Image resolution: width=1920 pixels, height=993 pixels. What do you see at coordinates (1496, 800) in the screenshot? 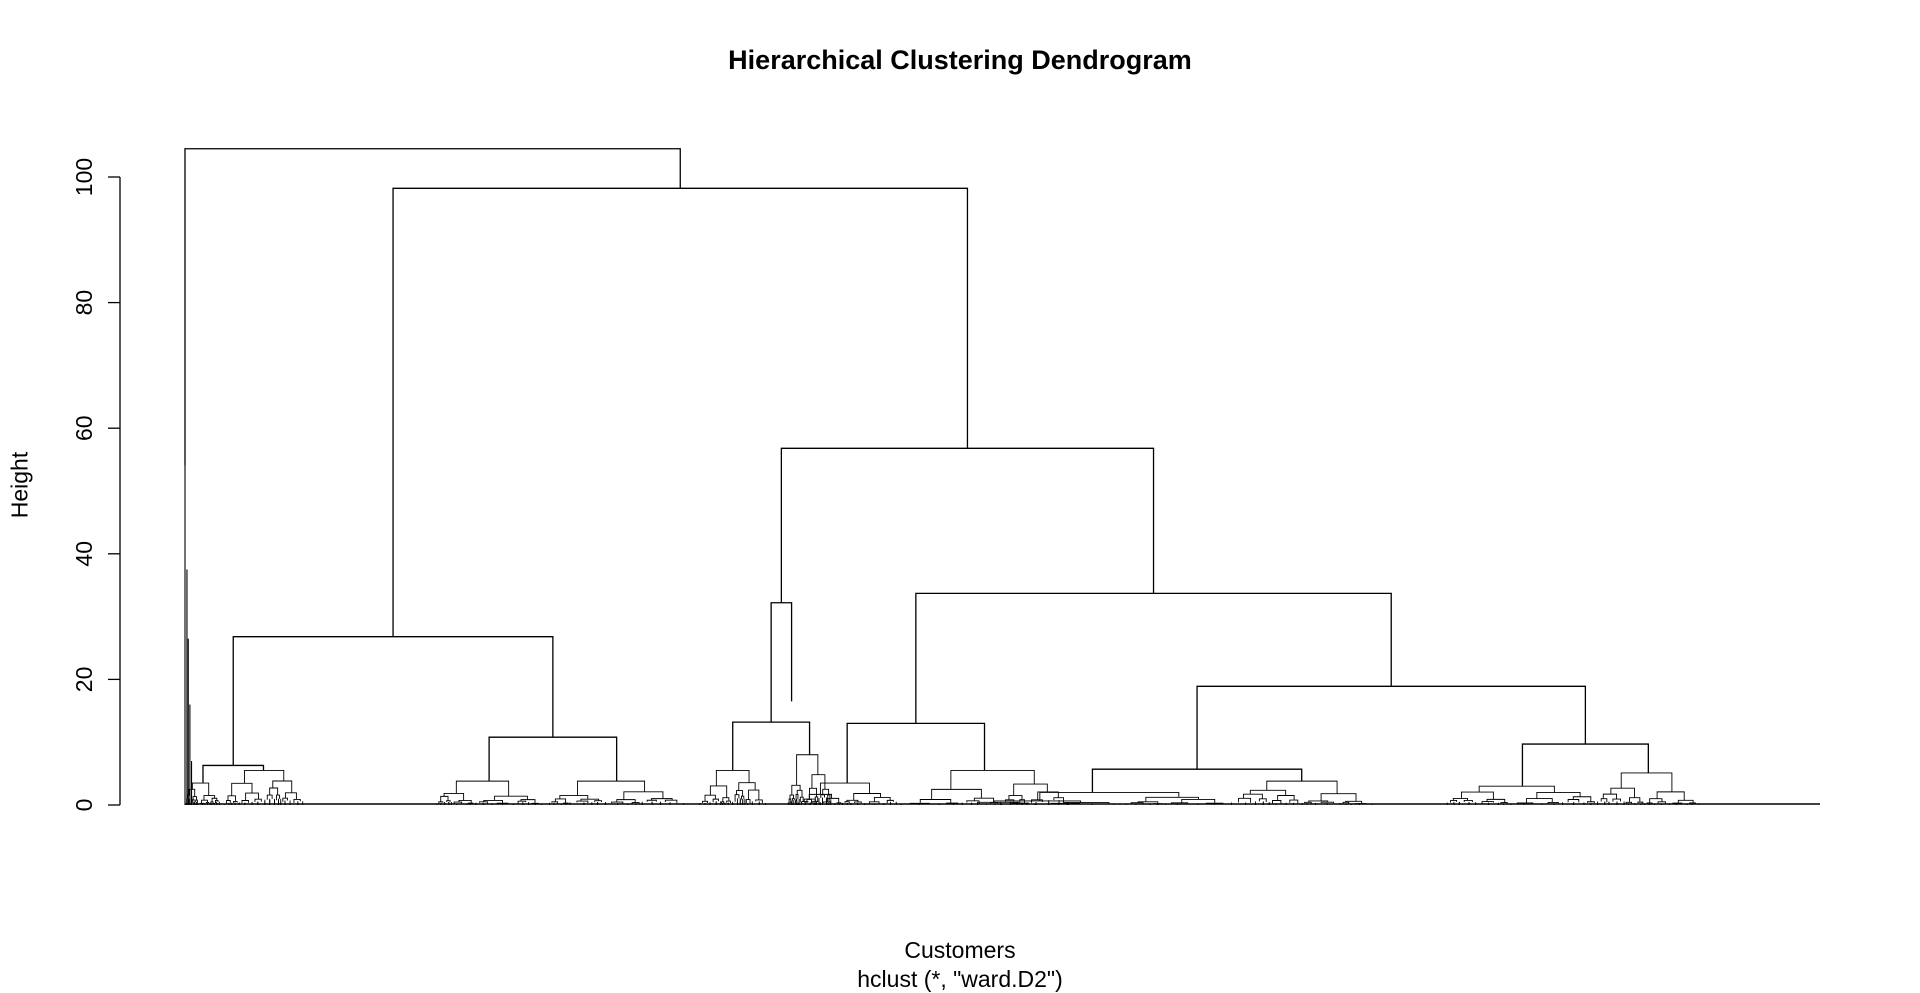
I see `leaf-H2aLR-sub` at bounding box center [1496, 800].